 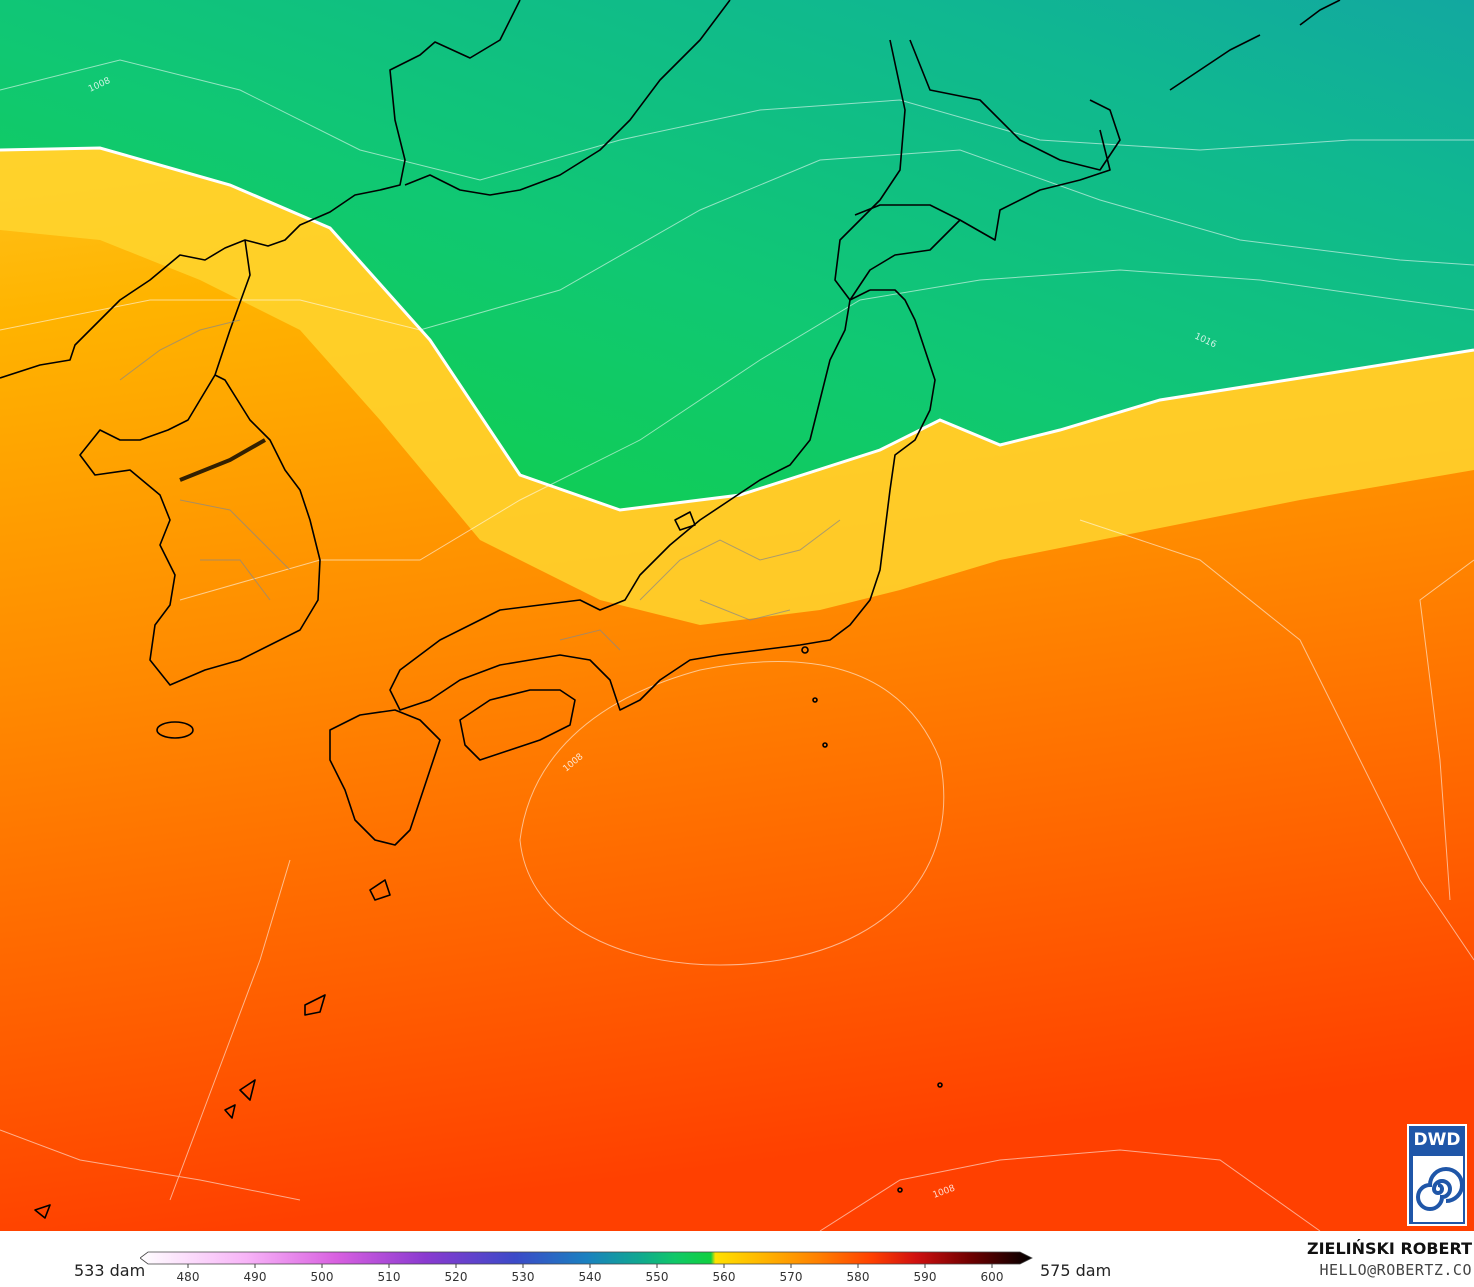 I want to click on scale-tick-label: 560, so click(x=724, y=1277).